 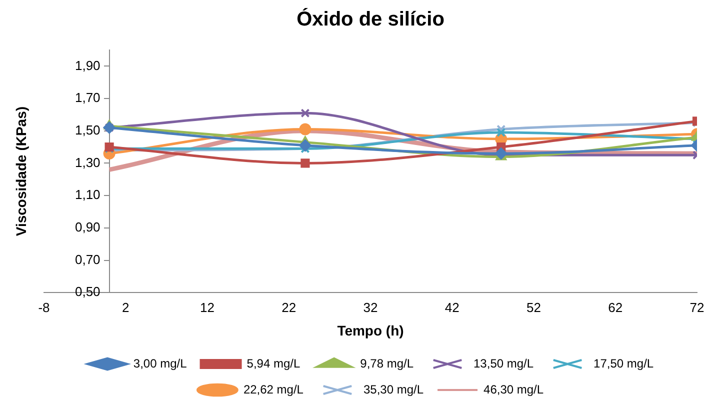 What do you see at coordinates (207, 307) in the screenshot?
I see `x-tick-label: 12` at bounding box center [207, 307].